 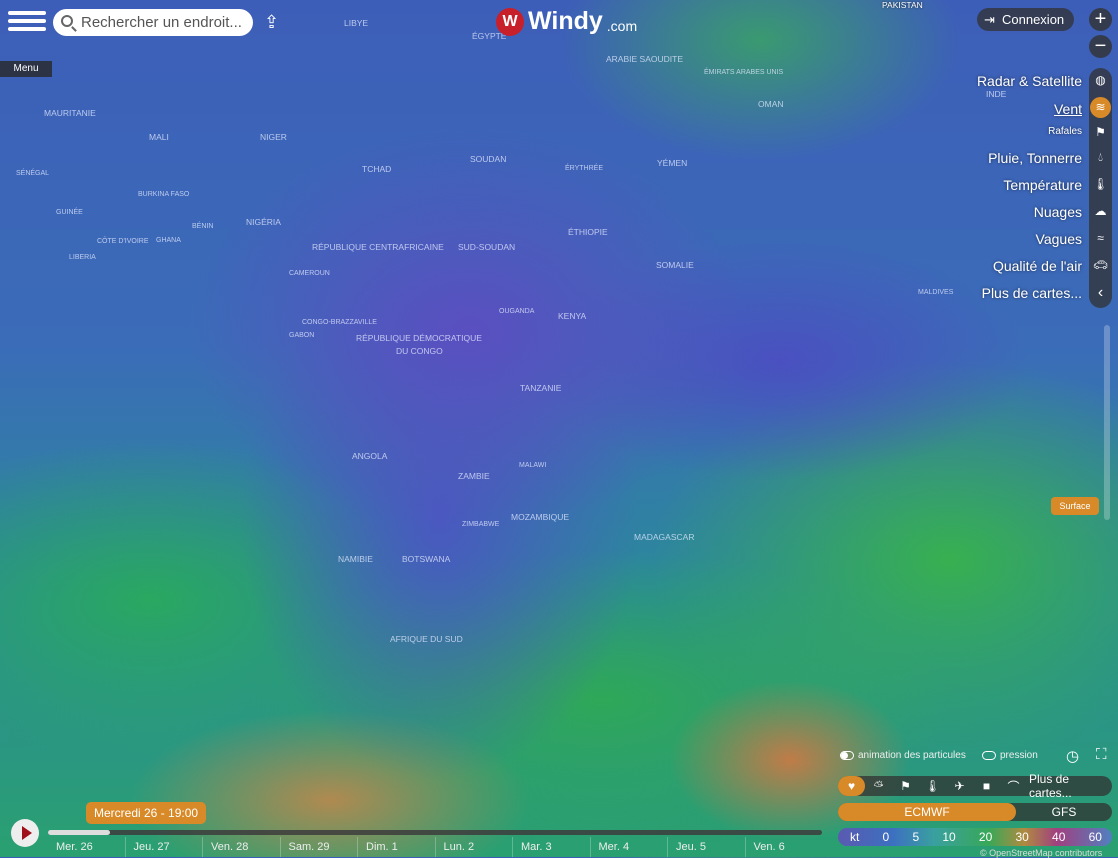 I want to click on waves-icon: ≈, so click(x=1100, y=238).